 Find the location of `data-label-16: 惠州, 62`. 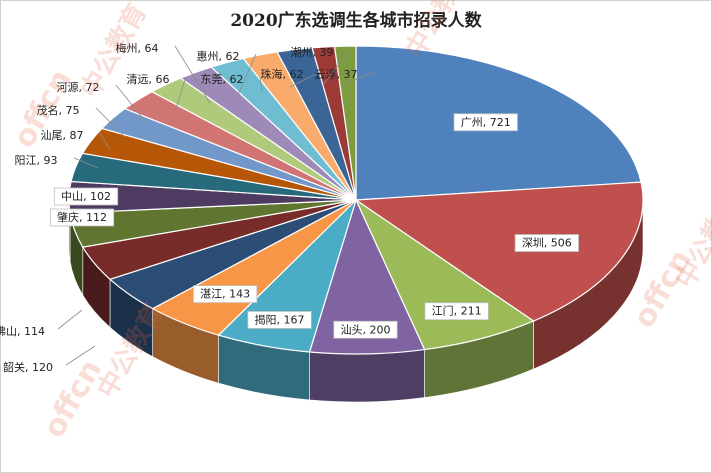

data-label-16: 惠州, 62 is located at coordinates (227, 72).